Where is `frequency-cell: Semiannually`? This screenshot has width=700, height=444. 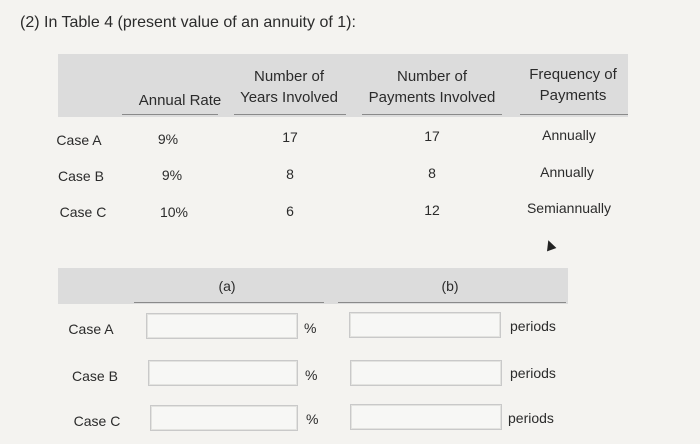
frequency-cell: Semiannually is located at coordinates (569, 208).